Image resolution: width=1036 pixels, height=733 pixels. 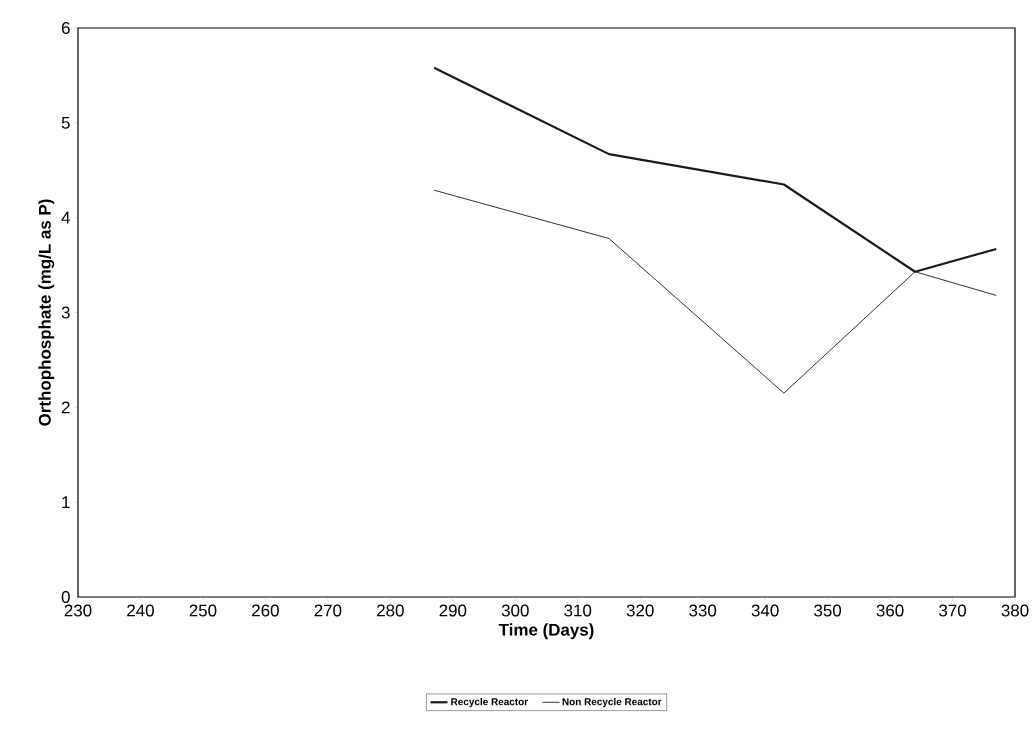 I want to click on y-tick-label: 0, so click(x=65, y=597).